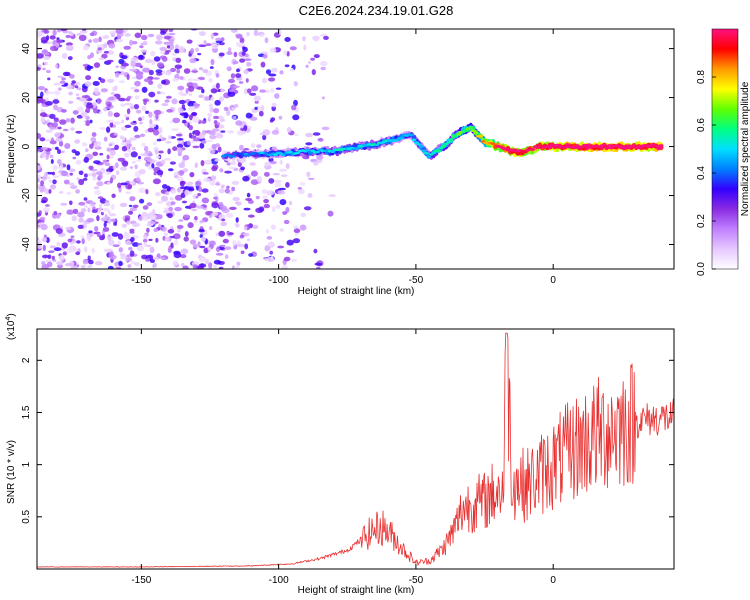 The height and width of the screenshot is (600, 750). I want to click on spectrogram-x-axis-label: Height of straight line (km), so click(356, 291).